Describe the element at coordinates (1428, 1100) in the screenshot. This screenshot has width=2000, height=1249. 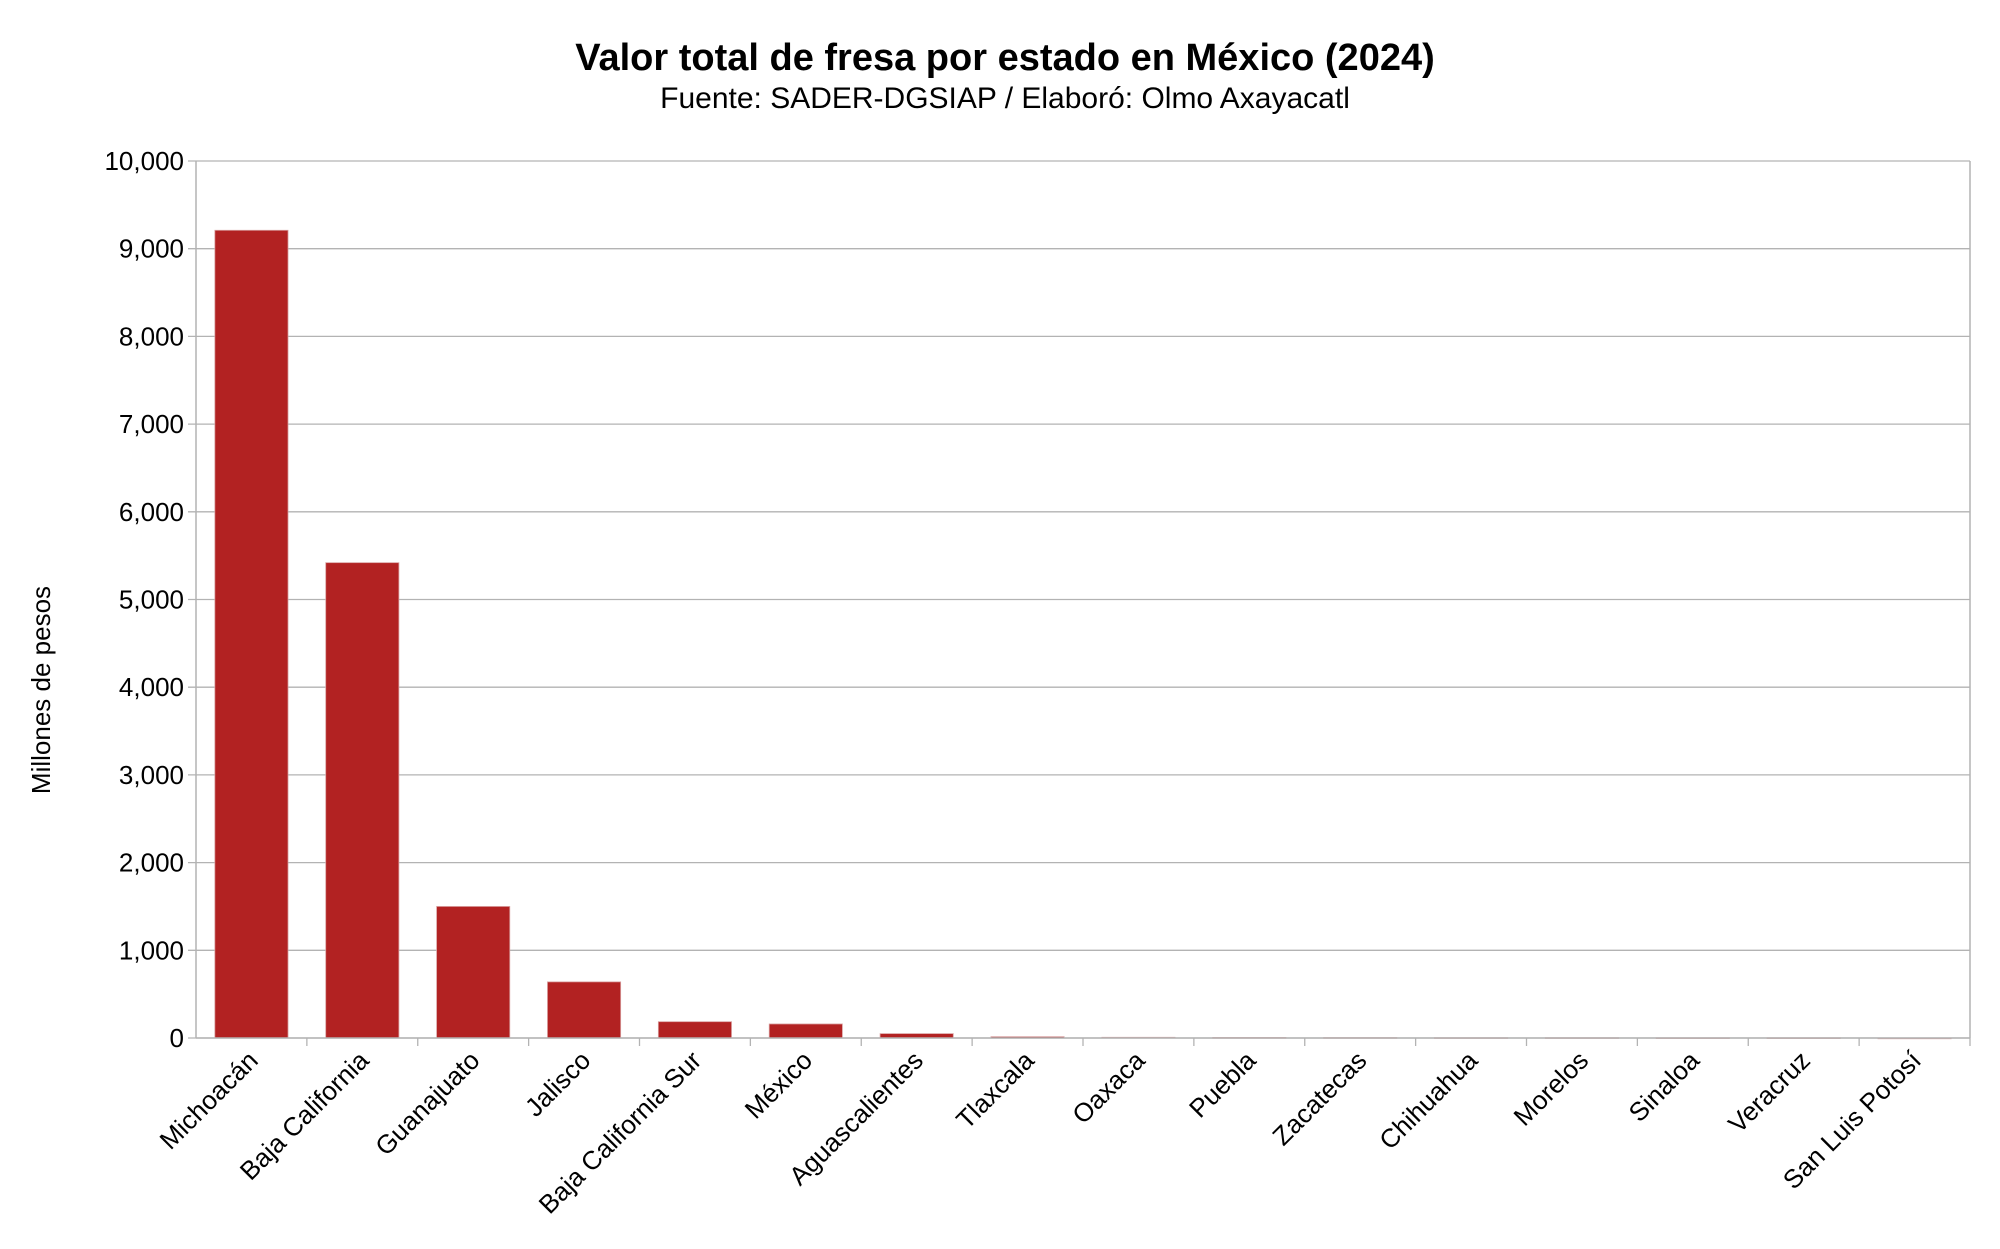
I see `x-tick-label: Chihuahua` at that location.